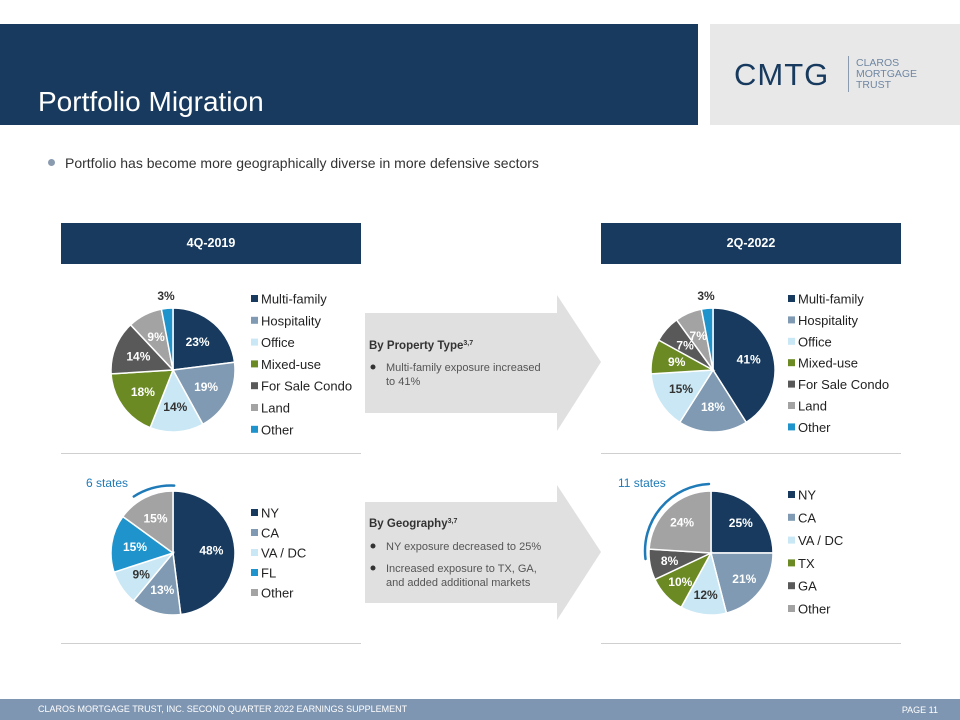 The height and width of the screenshot is (720, 960). What do you see at coordinates (699, 336) in the screenshot?
I see `property-2022-label-land: 7%` at bounding box center [699, 336].